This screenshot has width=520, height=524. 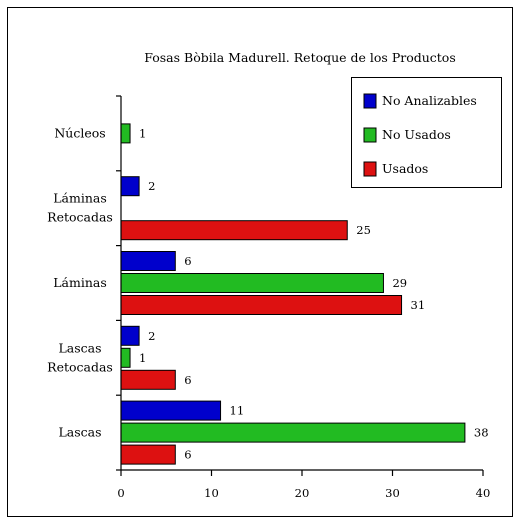 I want to click on x-tick-label: 10, so click(x=211, y=493).